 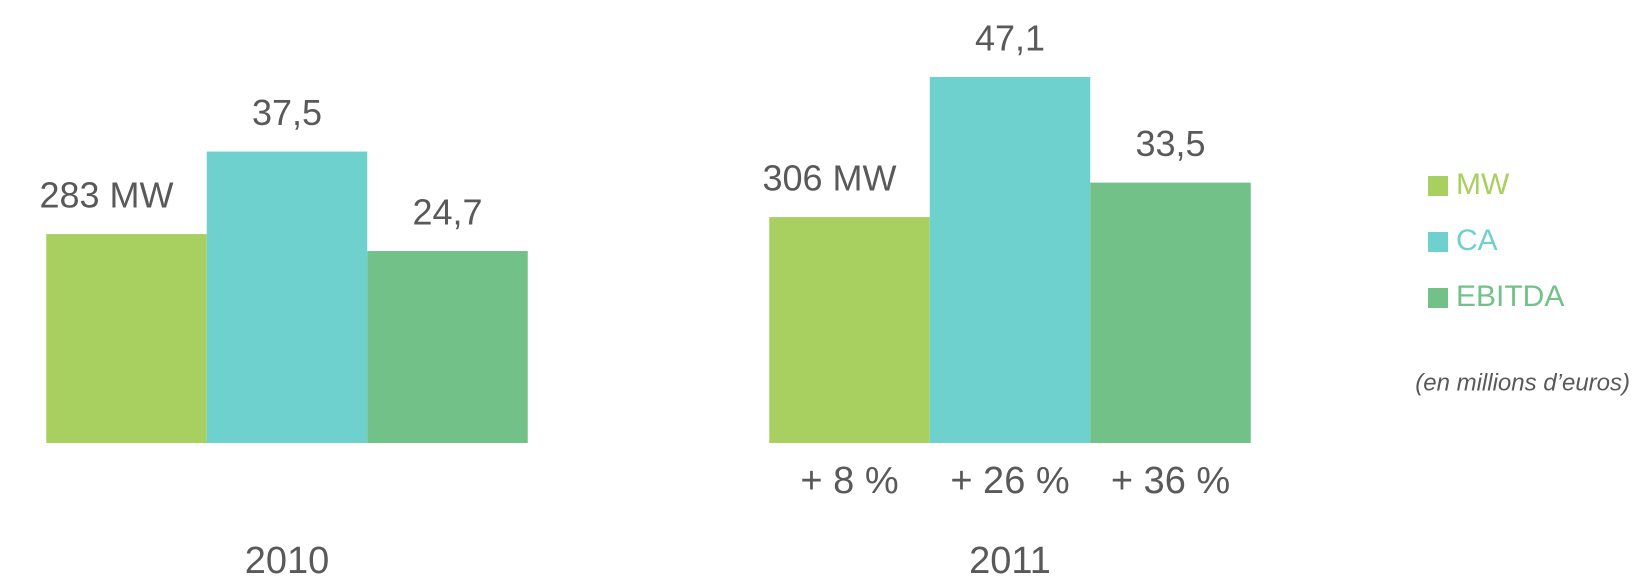 What do you see at coordinates (1009, 481) in the screenshot?
I see `growth-label: + 26 %` at bounding box center [1009, 481].